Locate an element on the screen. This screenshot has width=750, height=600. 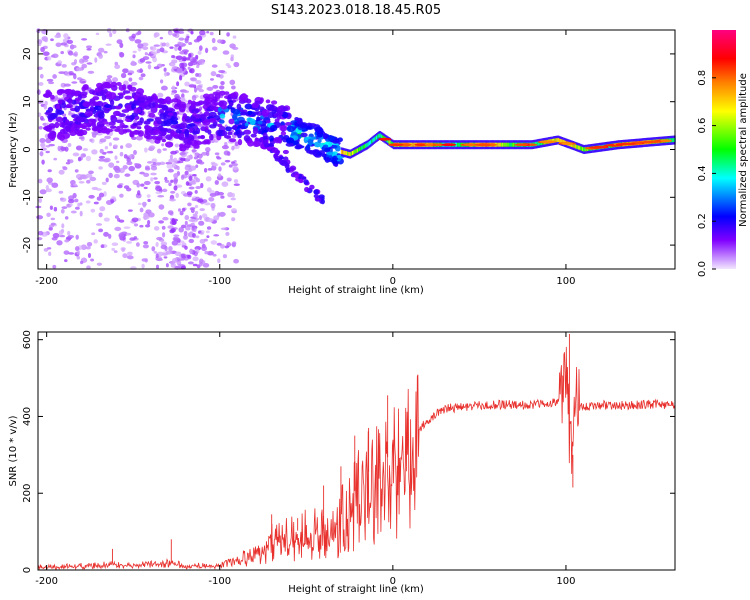
colorbar-tick-label: 0.4 is located at coordinates (702, 173).